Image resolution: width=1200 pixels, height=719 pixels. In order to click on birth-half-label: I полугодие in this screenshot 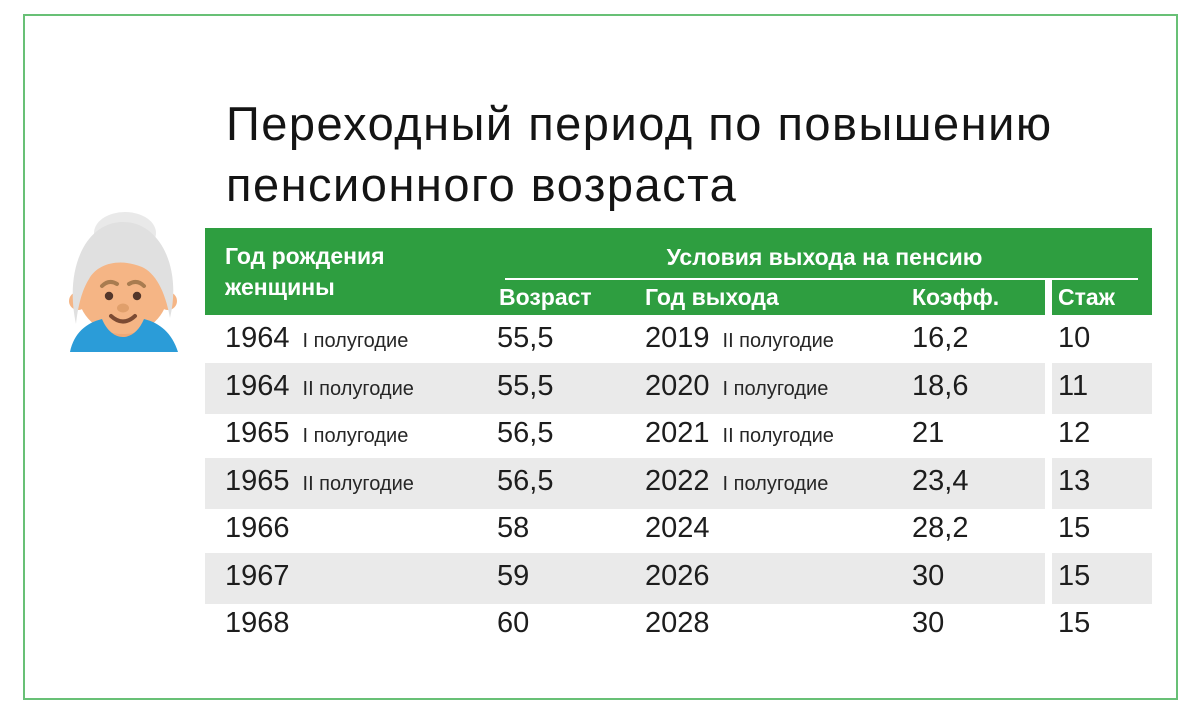, I will do `click(355, 436)`.